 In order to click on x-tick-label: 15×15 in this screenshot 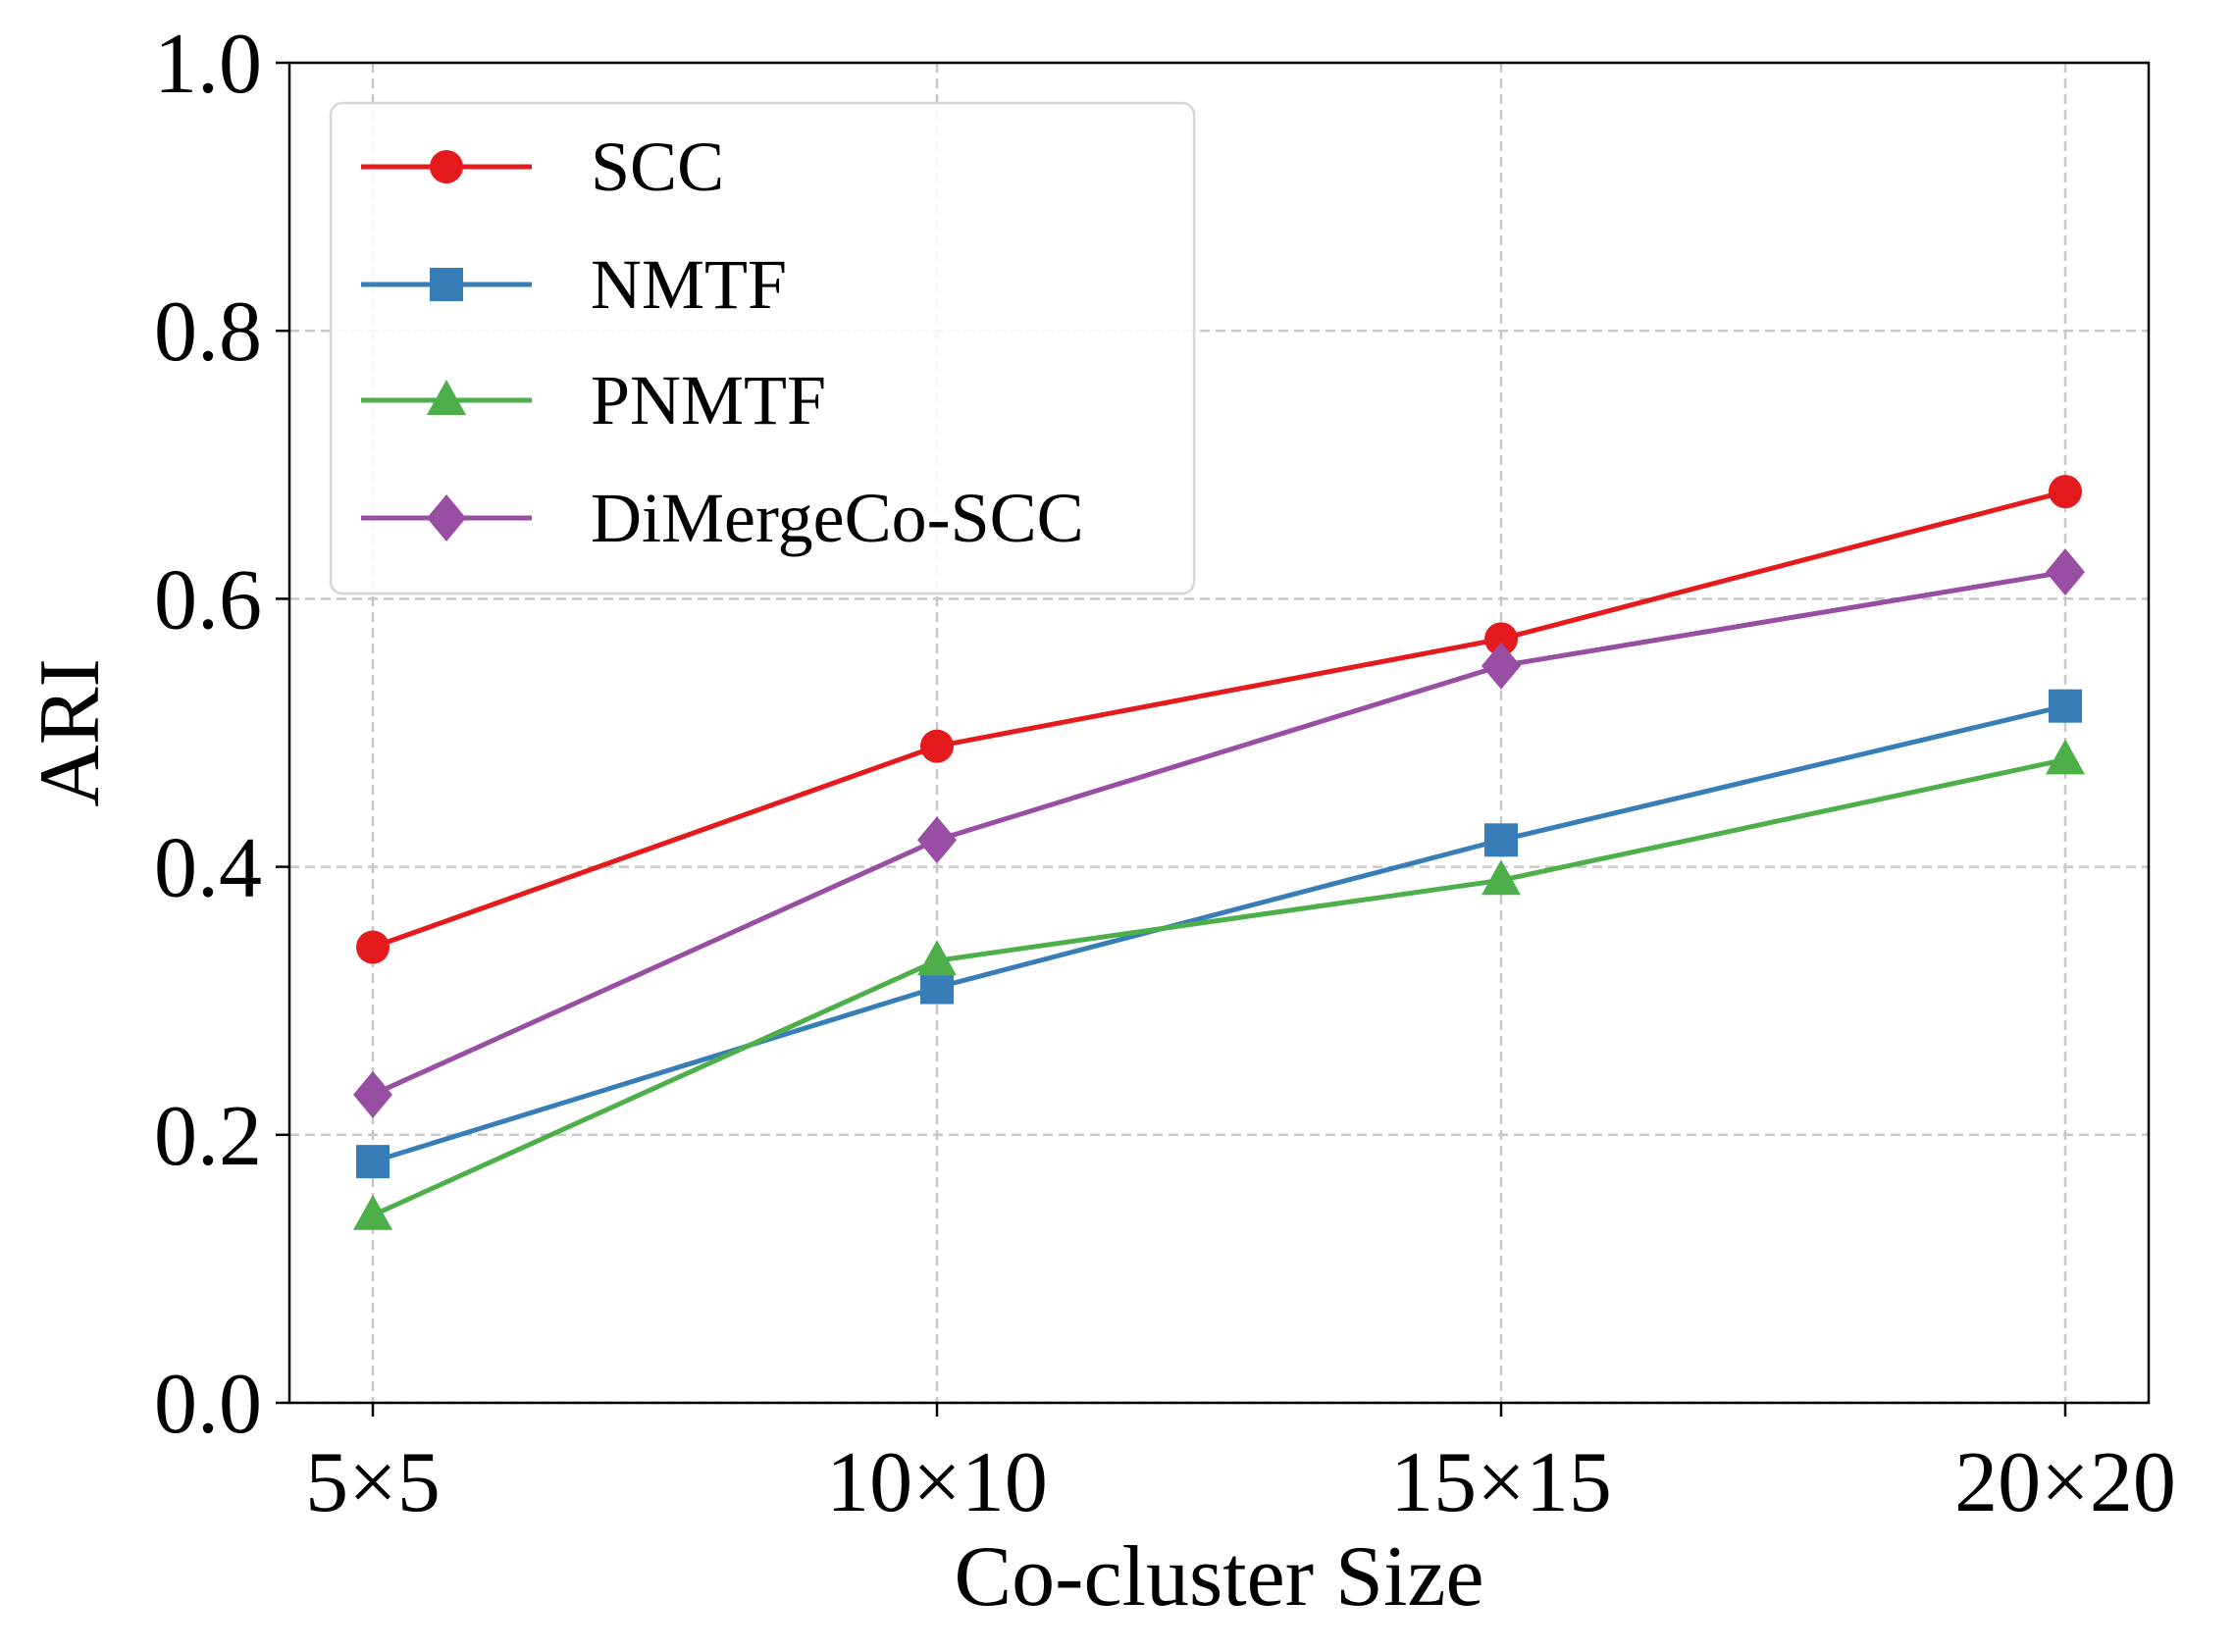, I will do `click(1501, 1482)`.